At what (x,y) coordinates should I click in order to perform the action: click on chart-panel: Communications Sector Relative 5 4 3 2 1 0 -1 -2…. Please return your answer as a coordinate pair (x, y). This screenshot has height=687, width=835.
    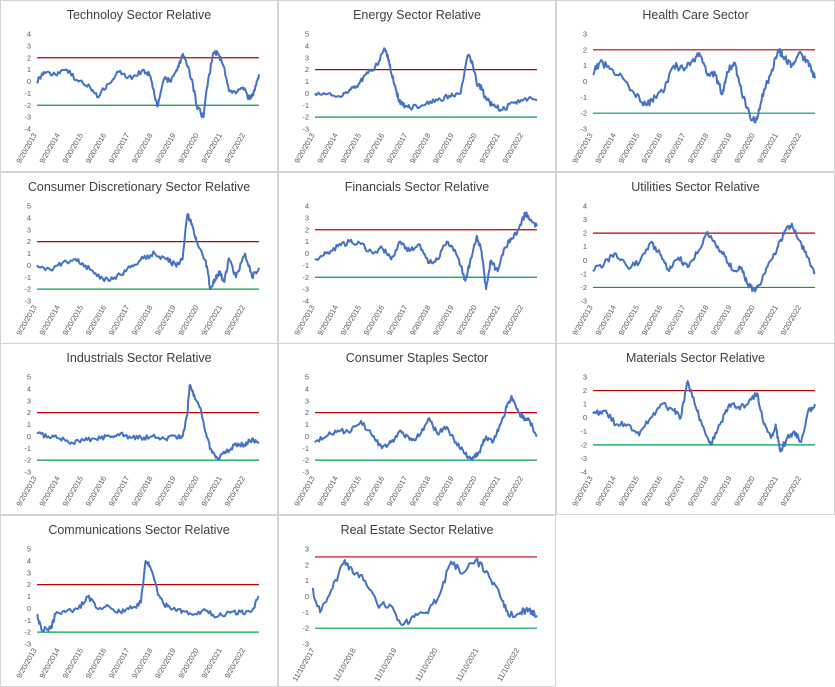
    Looking at the image, I should click on (139, 601).